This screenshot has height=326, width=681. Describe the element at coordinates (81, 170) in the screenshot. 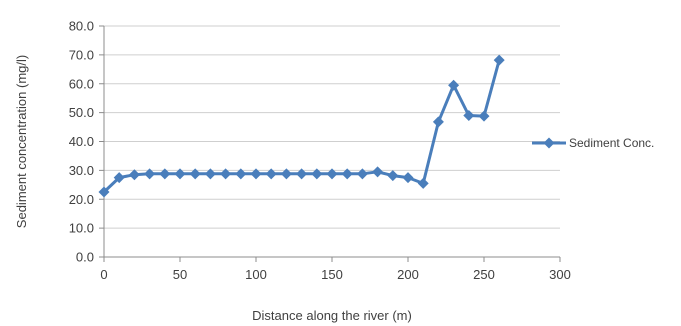

I see `y-tick-label: 30.0` at that location.